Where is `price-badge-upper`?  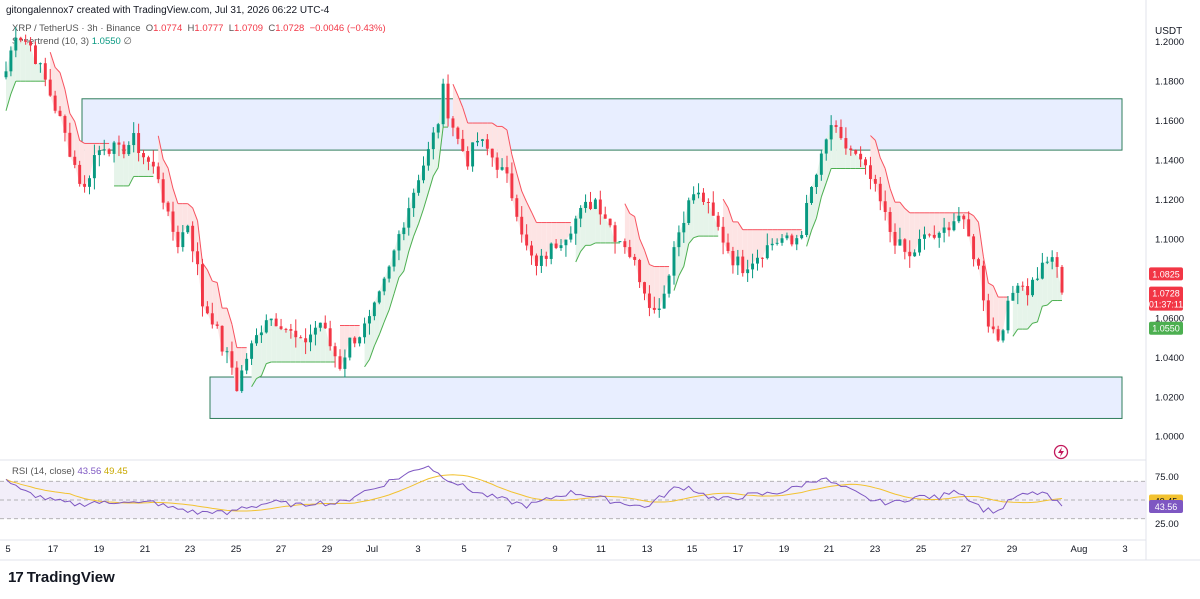 price-badge-upper is located at coordinates (1166, 274).